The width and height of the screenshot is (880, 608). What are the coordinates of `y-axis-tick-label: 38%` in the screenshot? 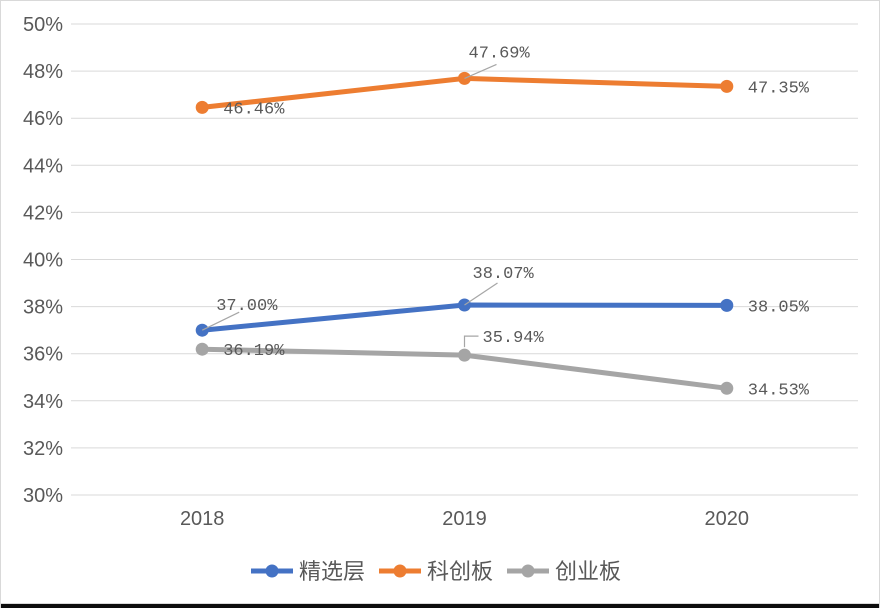 It's located at (43, 308).